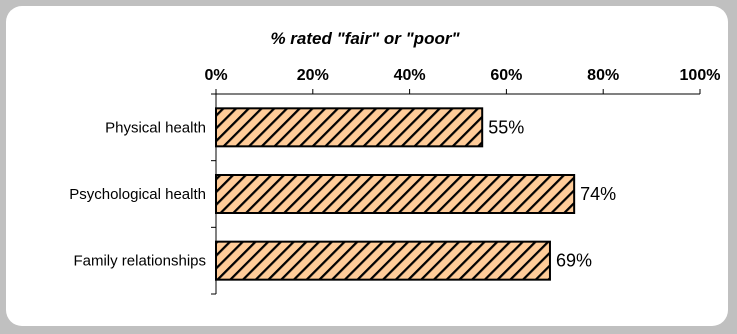 Image resolution: width=737 pixels, height=334 pixels. Describe the element at coordinates (410, 75) in the screenshot. I see `x-tick-label: 40%` at that location.